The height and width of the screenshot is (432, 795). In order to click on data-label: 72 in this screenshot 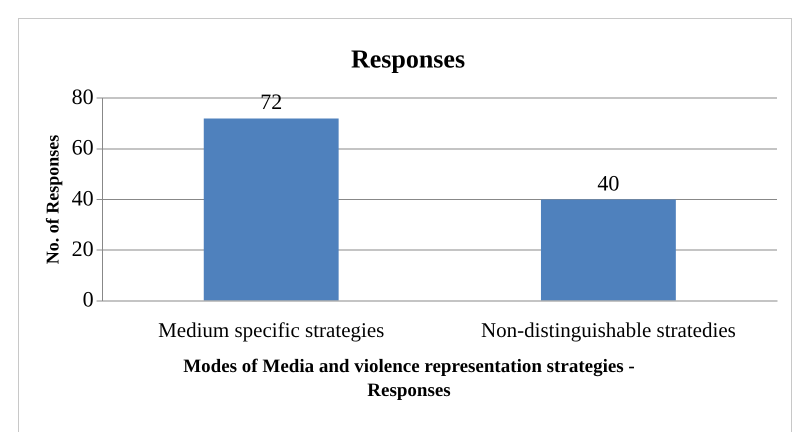, I will do `click(271, 101)`.